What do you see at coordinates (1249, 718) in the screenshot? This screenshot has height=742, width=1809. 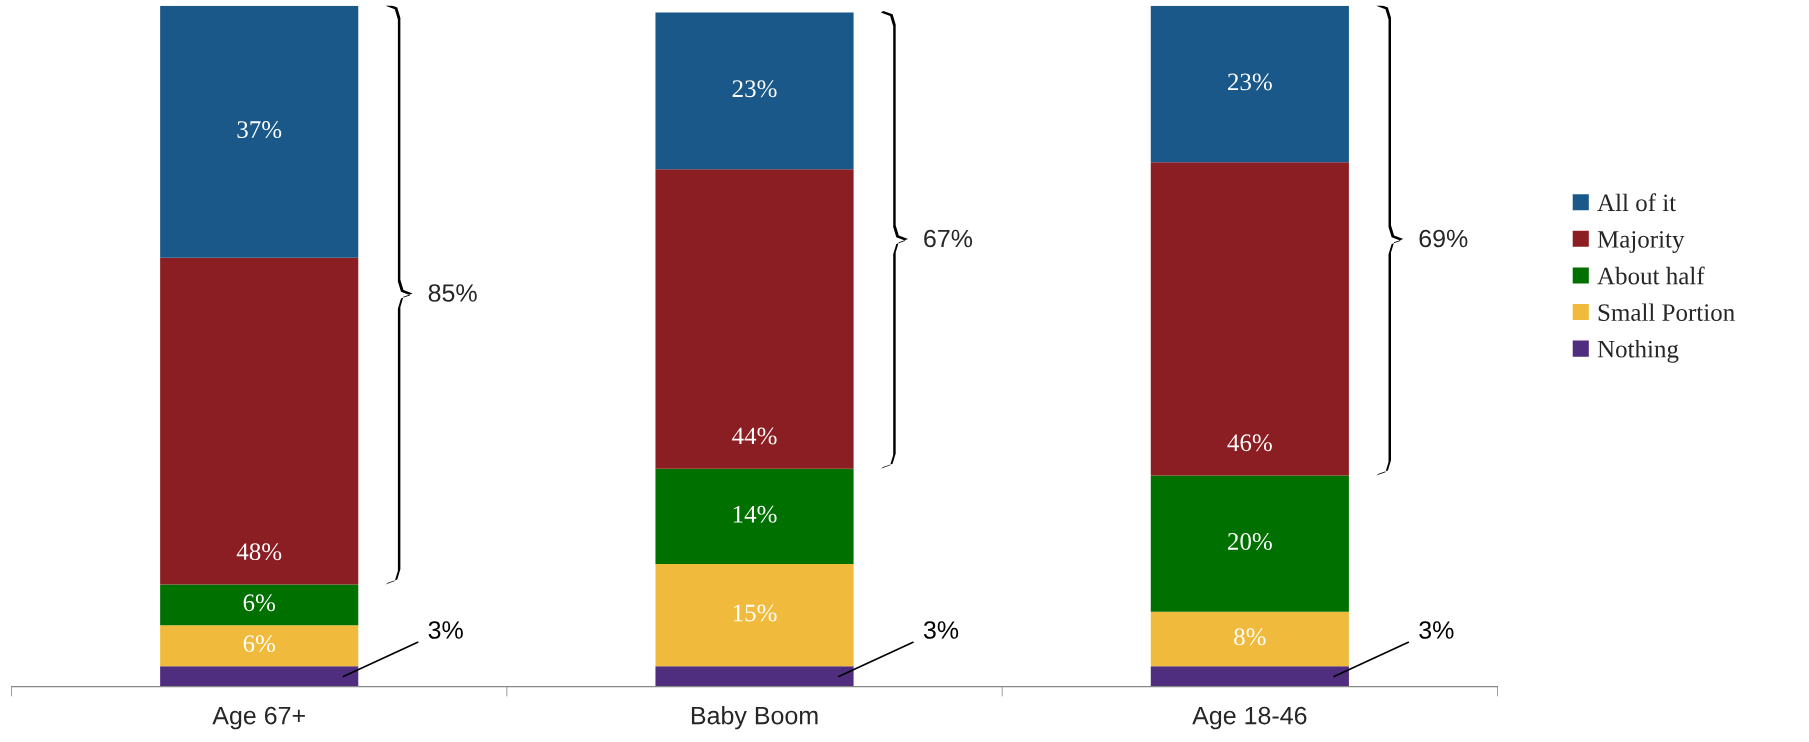 I see `x-tick-label: Age 18-46` at bounding box center [1249, 718].